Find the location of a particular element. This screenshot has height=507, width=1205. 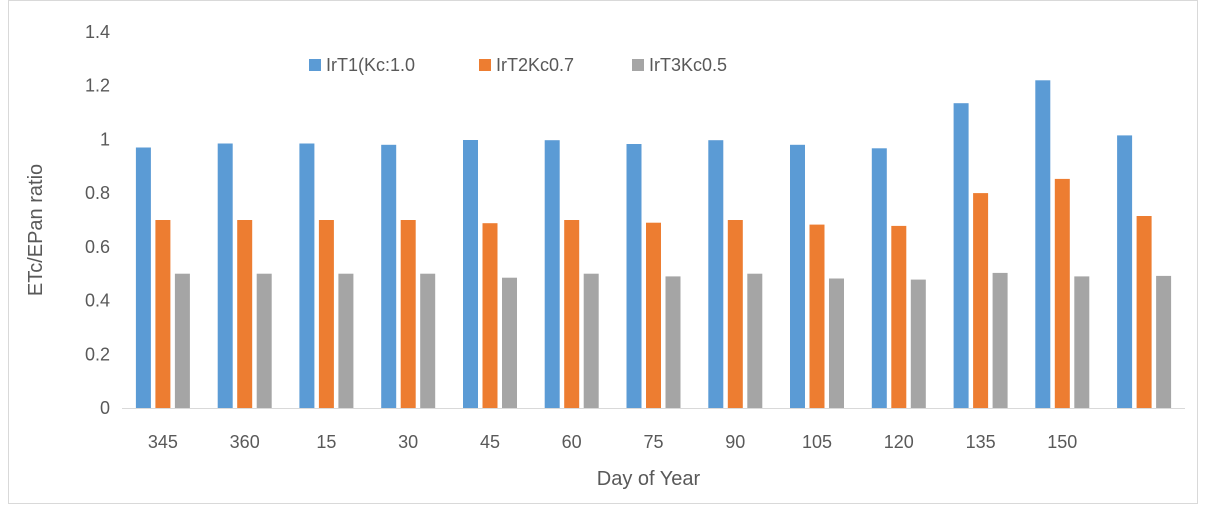

y-tick-label: 1.4 is located at coordinates (97, 32).